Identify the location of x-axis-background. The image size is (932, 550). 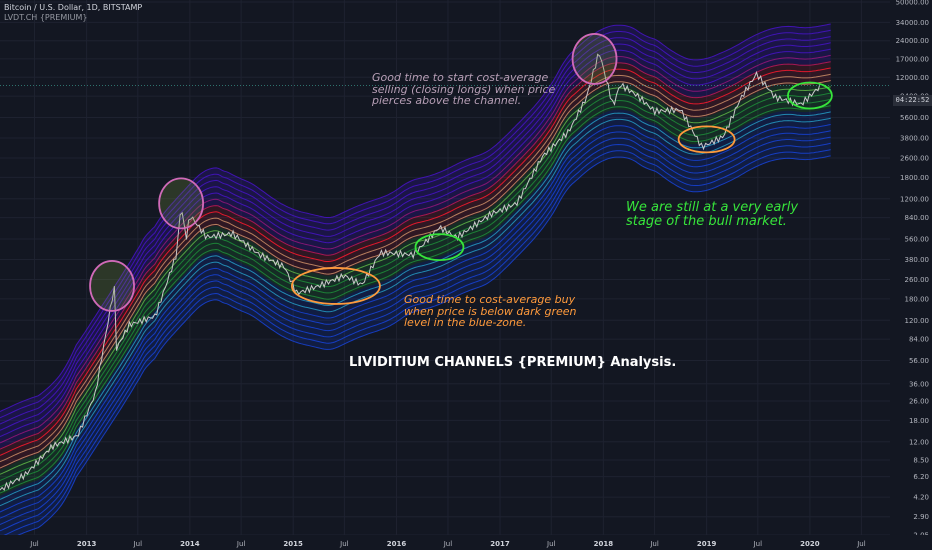
(466, 542).